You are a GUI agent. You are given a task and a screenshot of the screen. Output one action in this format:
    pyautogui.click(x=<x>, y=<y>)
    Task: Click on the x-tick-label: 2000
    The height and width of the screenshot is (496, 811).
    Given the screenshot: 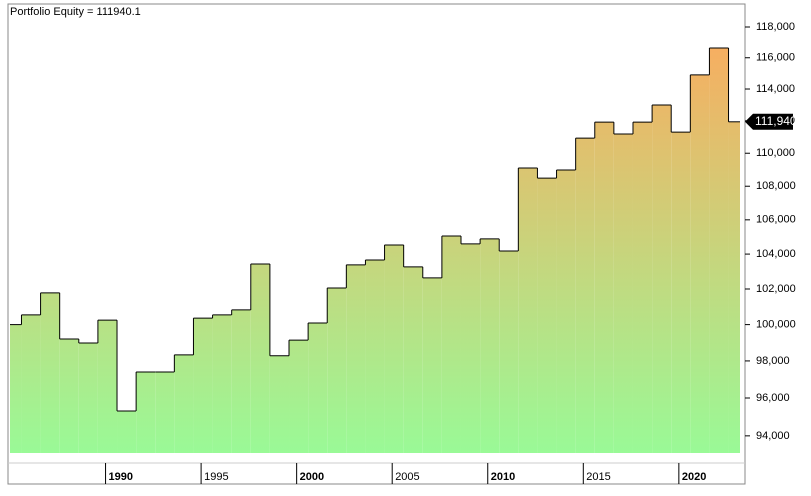 What is the action you would take?
    pyautogui.click(x=312, y=477)
    